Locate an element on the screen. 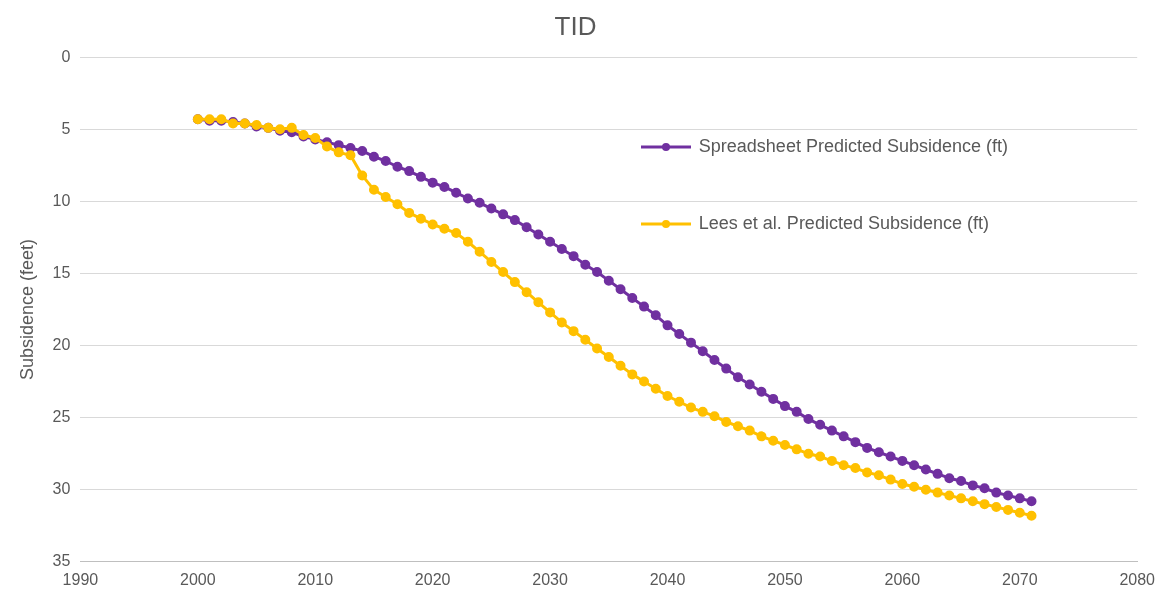 The height and width of the screenshot is (600, 1167). x-tick-label: 2040 is located at coordinates (667, 579).